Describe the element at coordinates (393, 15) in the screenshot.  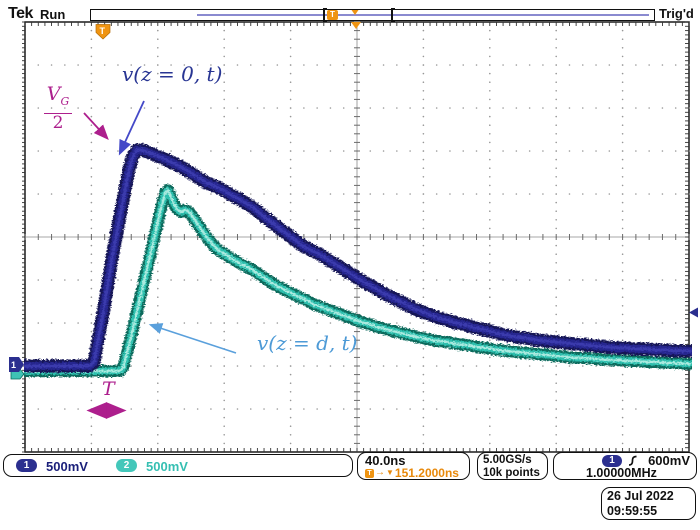
I see `window-bracket-right` at that location.